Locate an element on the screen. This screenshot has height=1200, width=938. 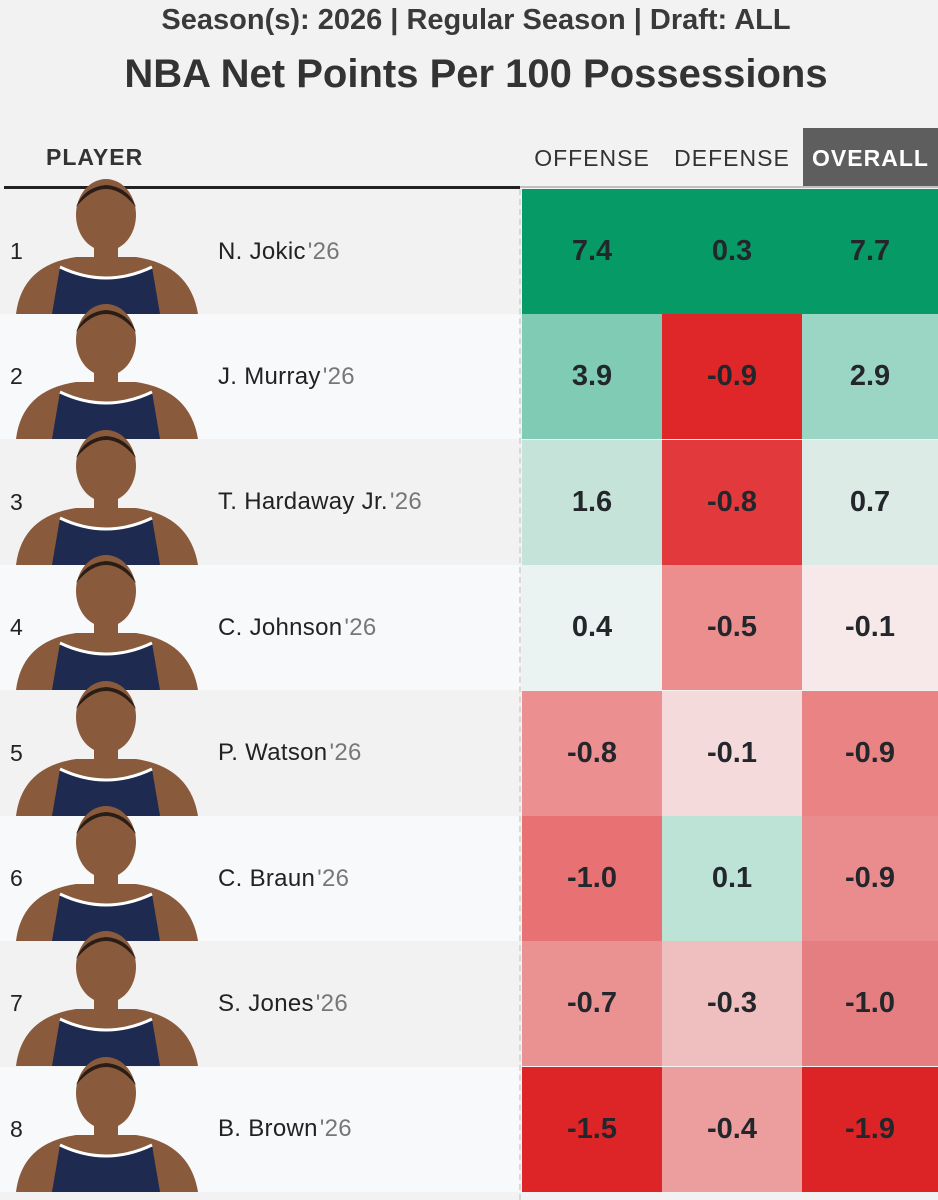
cell-overall: -1.9 is located at coordinates (870, 1129).